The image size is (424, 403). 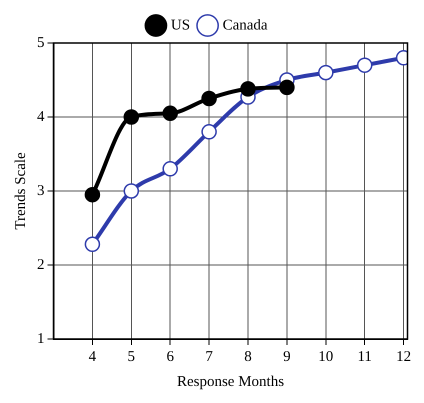 I want to click on legend-label: US, so click(x=180, y=25).